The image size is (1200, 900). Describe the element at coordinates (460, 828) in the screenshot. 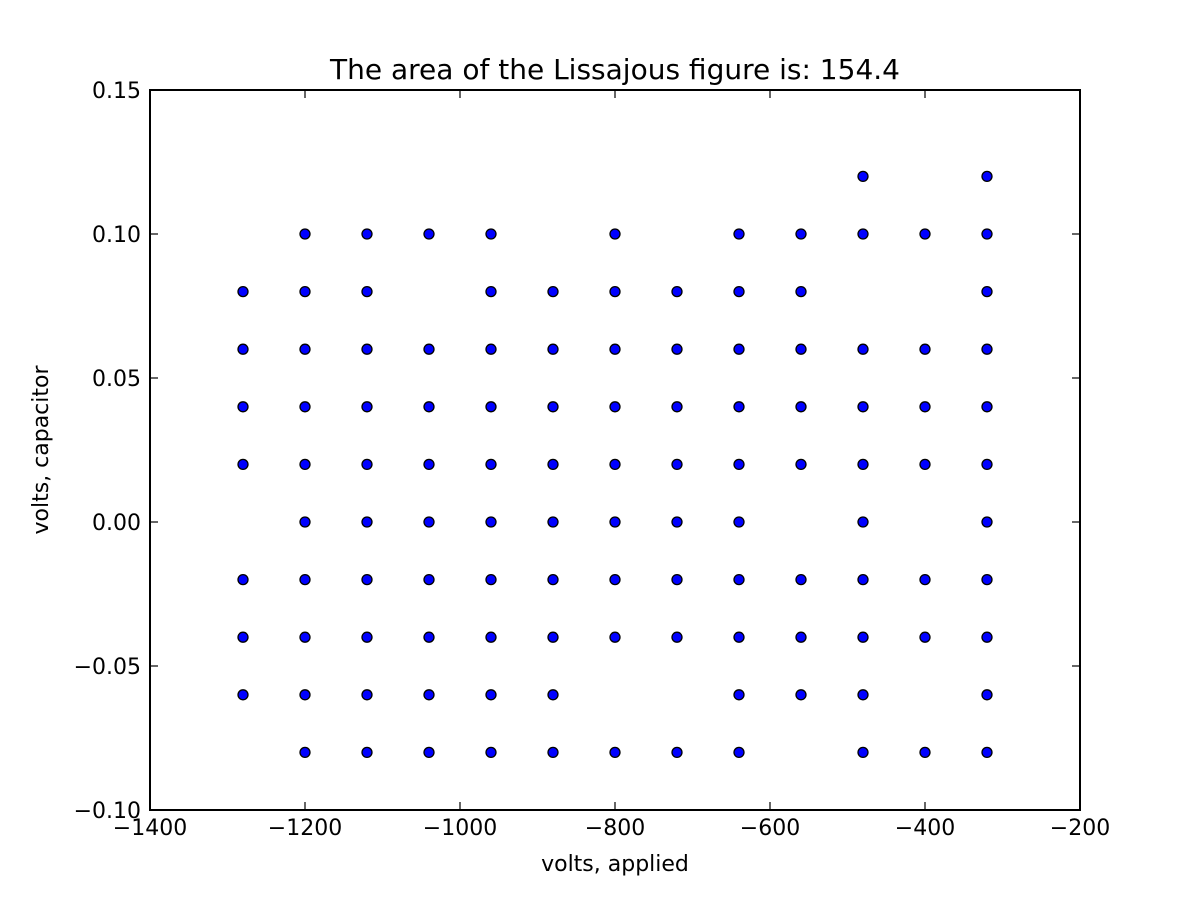

I see `x-tick-label: −1000` at that location.